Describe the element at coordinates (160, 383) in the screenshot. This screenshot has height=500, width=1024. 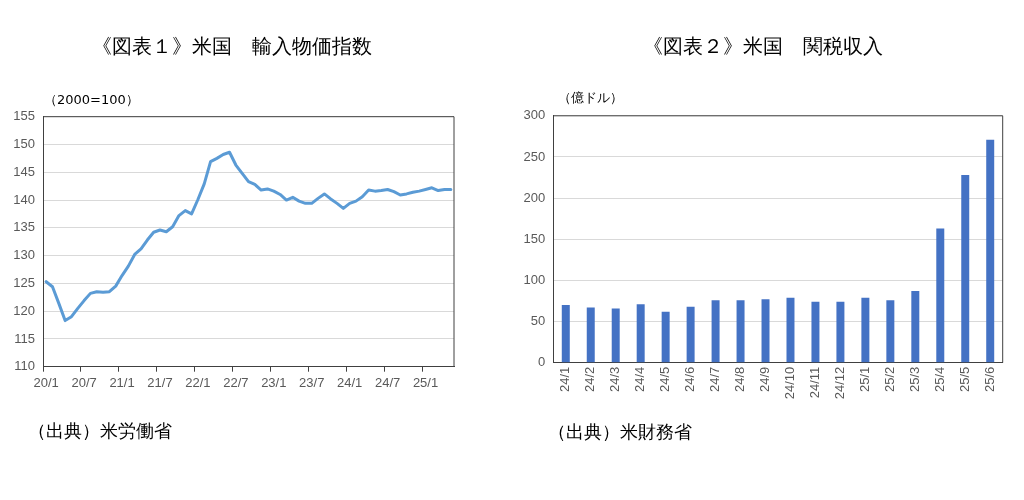
I see `x-tick-label: 21/7` at that location.